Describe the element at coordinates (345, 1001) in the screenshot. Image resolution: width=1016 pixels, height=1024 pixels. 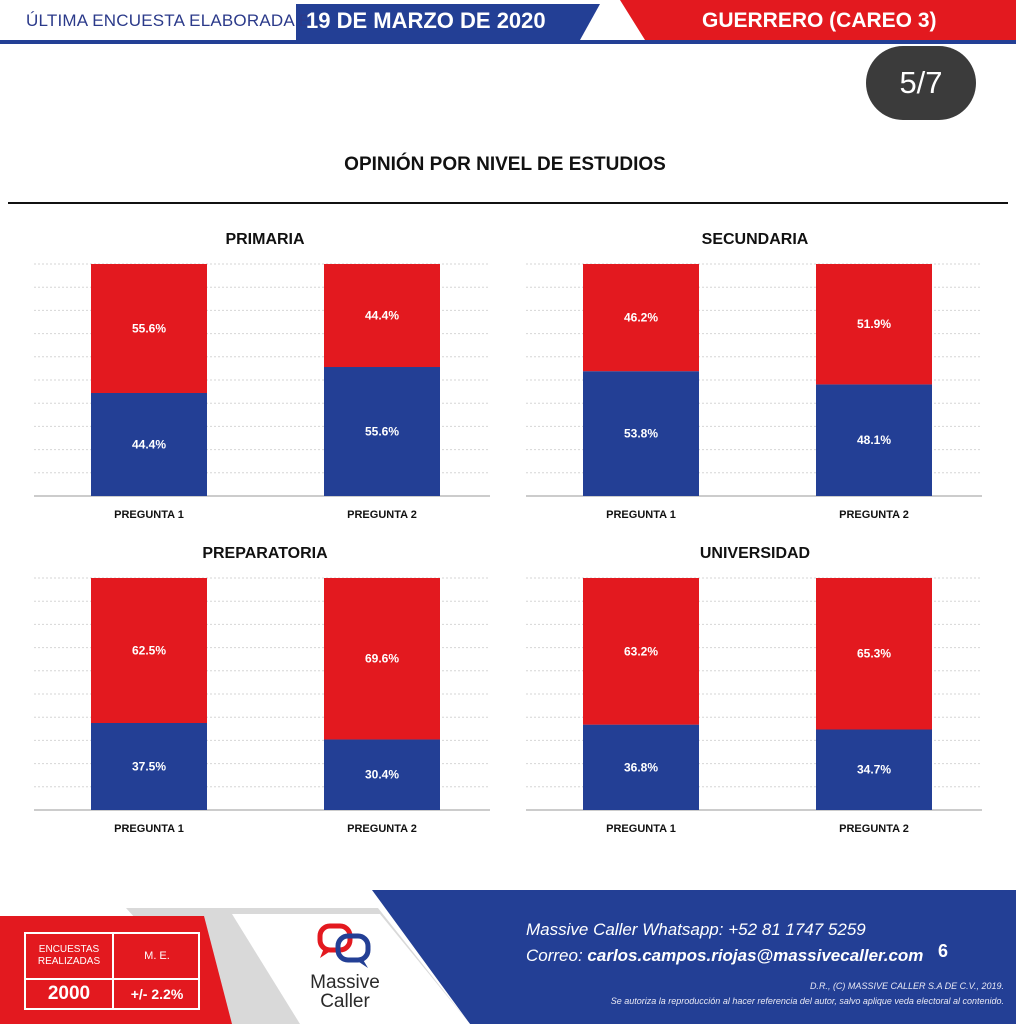
I see `logo-text-line2: Caller` at that location.